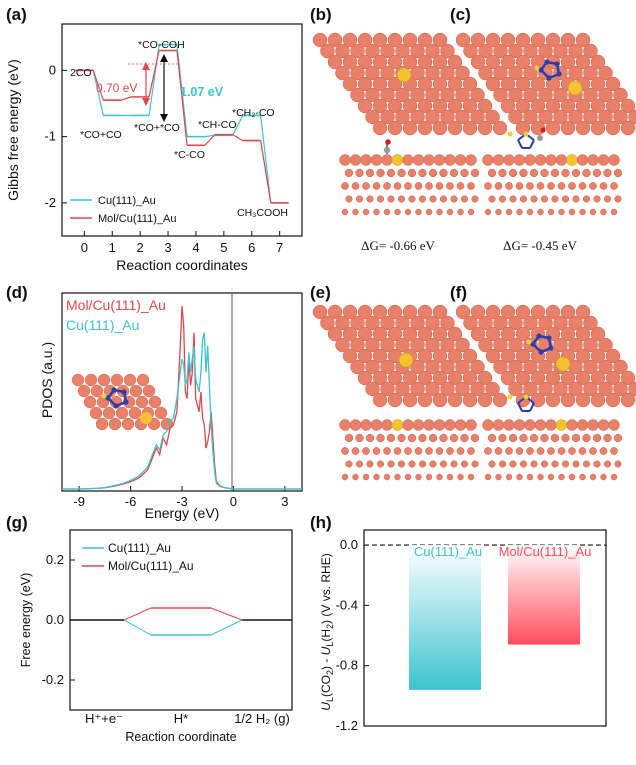 This screenshot has height=765, width=636. What do you see at coordinates (547, 62) in the screenshot?
I see `n-atom` at bounding box center [547, 62].